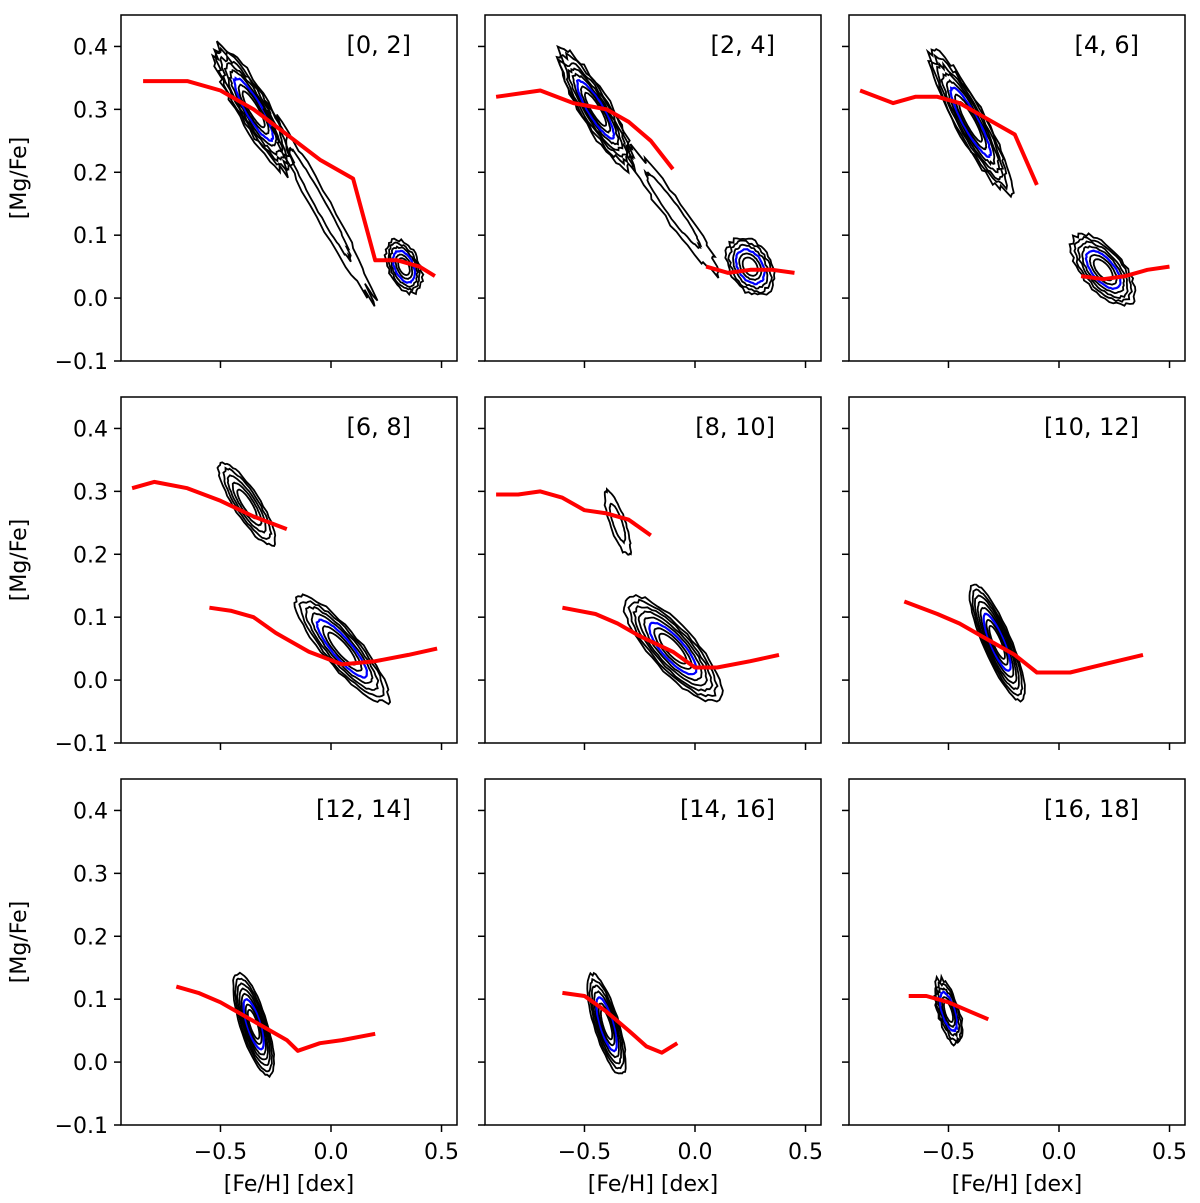  I want to click on panel-title: [8, 10], so click(735, 427).